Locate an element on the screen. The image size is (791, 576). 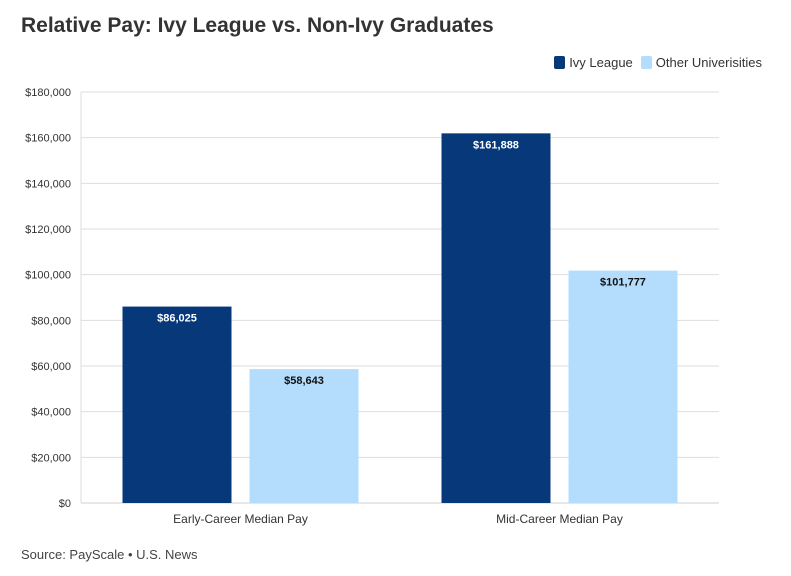
data-label: $86,025 is located at coordinates (177, 319).